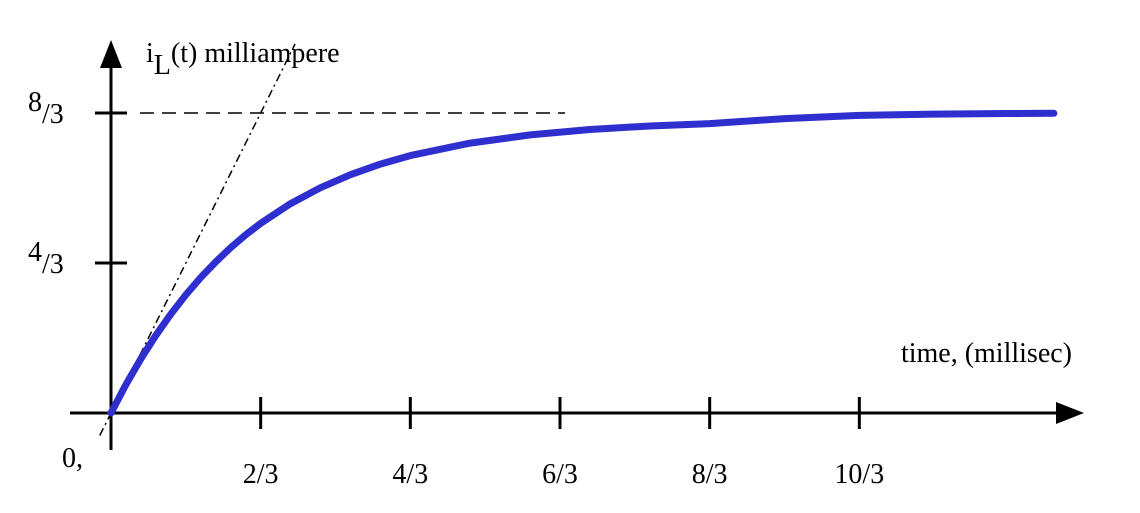  Describe the element at coordinates (1070, 413) in the screenshot. I see `x-axis-arrowhead` at that location.